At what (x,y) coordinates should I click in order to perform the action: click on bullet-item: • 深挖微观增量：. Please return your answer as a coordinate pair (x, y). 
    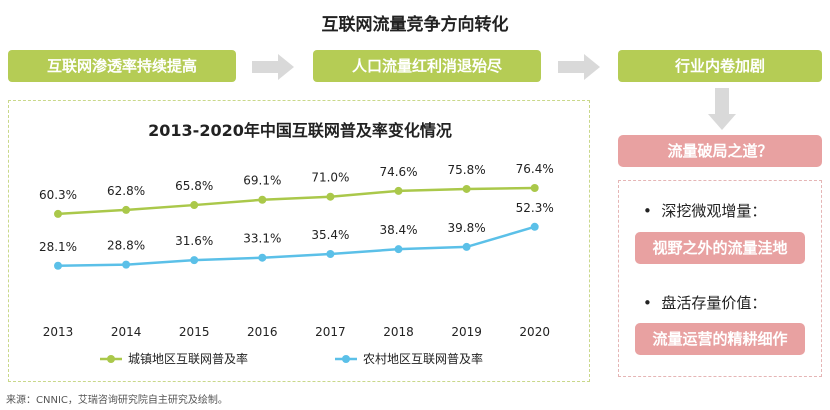
    Looking at the image, I should click on (705, 211).